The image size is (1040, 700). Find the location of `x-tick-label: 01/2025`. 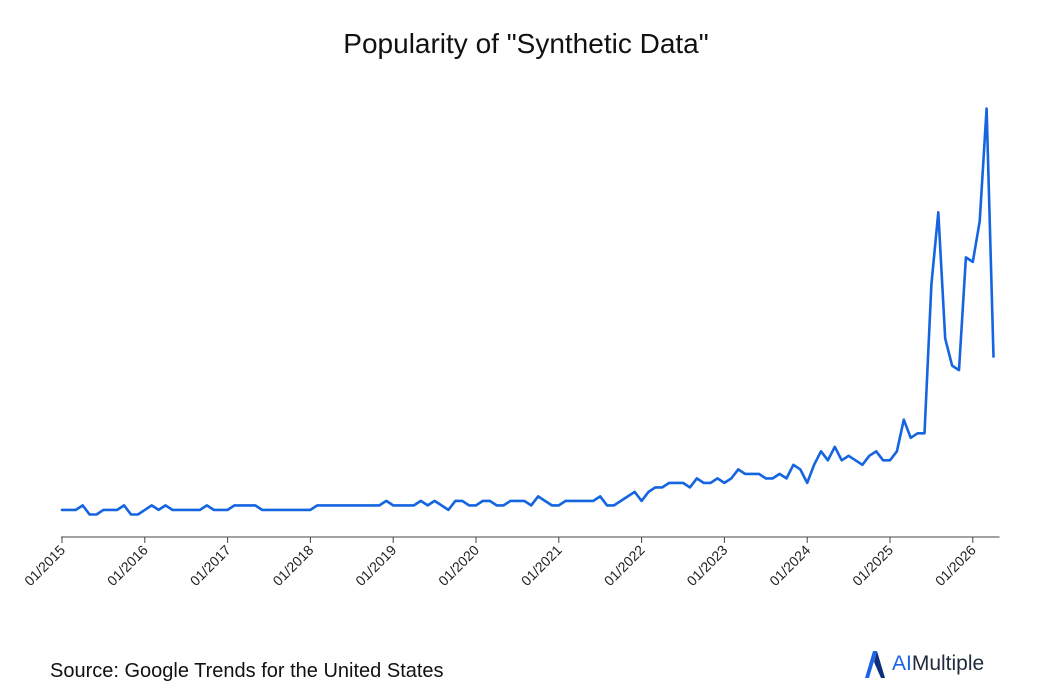

x-tick-label: 01/2025 is located at coordinates (872, 565).